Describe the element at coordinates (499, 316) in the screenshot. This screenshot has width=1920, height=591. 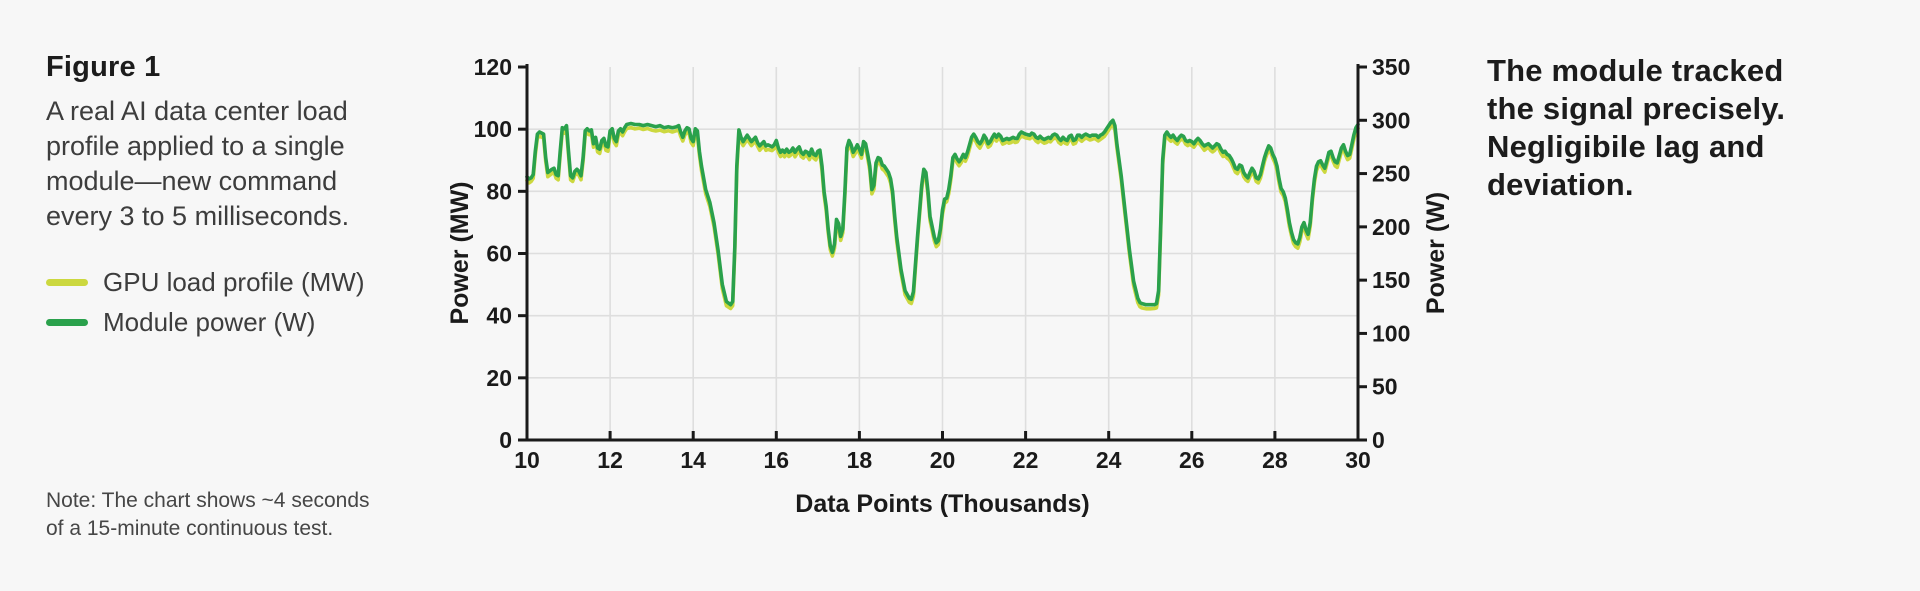
I see `left-axis-tick-label: 40` at that location.